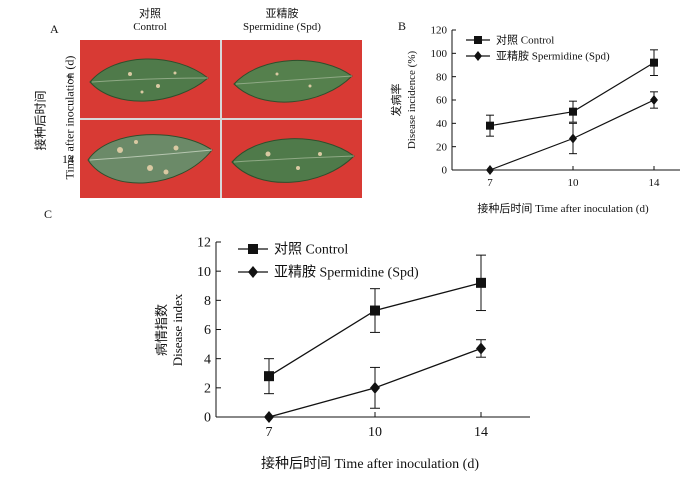 The height and width of the screenshot is (478, 700). I want to click on leaf-image-control-day14, so click(150, 159).